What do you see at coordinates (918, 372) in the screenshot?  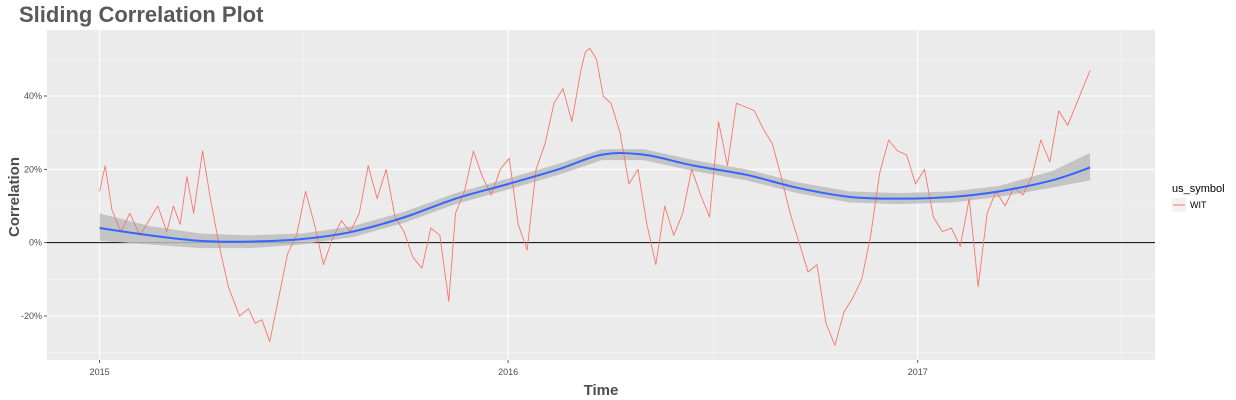 I see `x-tick-label: 2017` at bounding box center [918, 372].